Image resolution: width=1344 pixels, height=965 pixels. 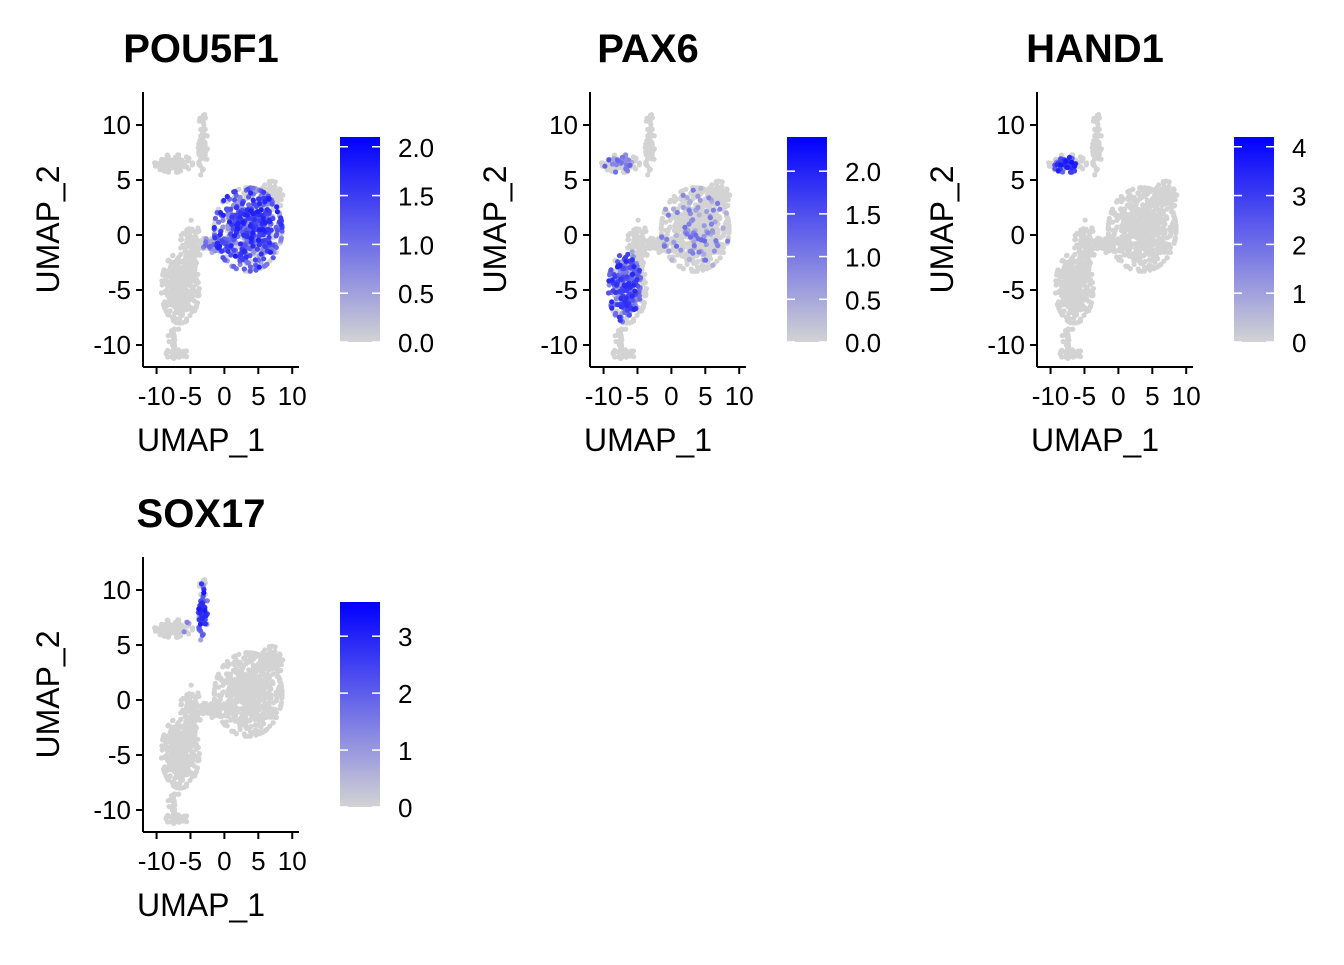 I want to click on legend-tick-label: 2.0, so click(x=416, y=148).